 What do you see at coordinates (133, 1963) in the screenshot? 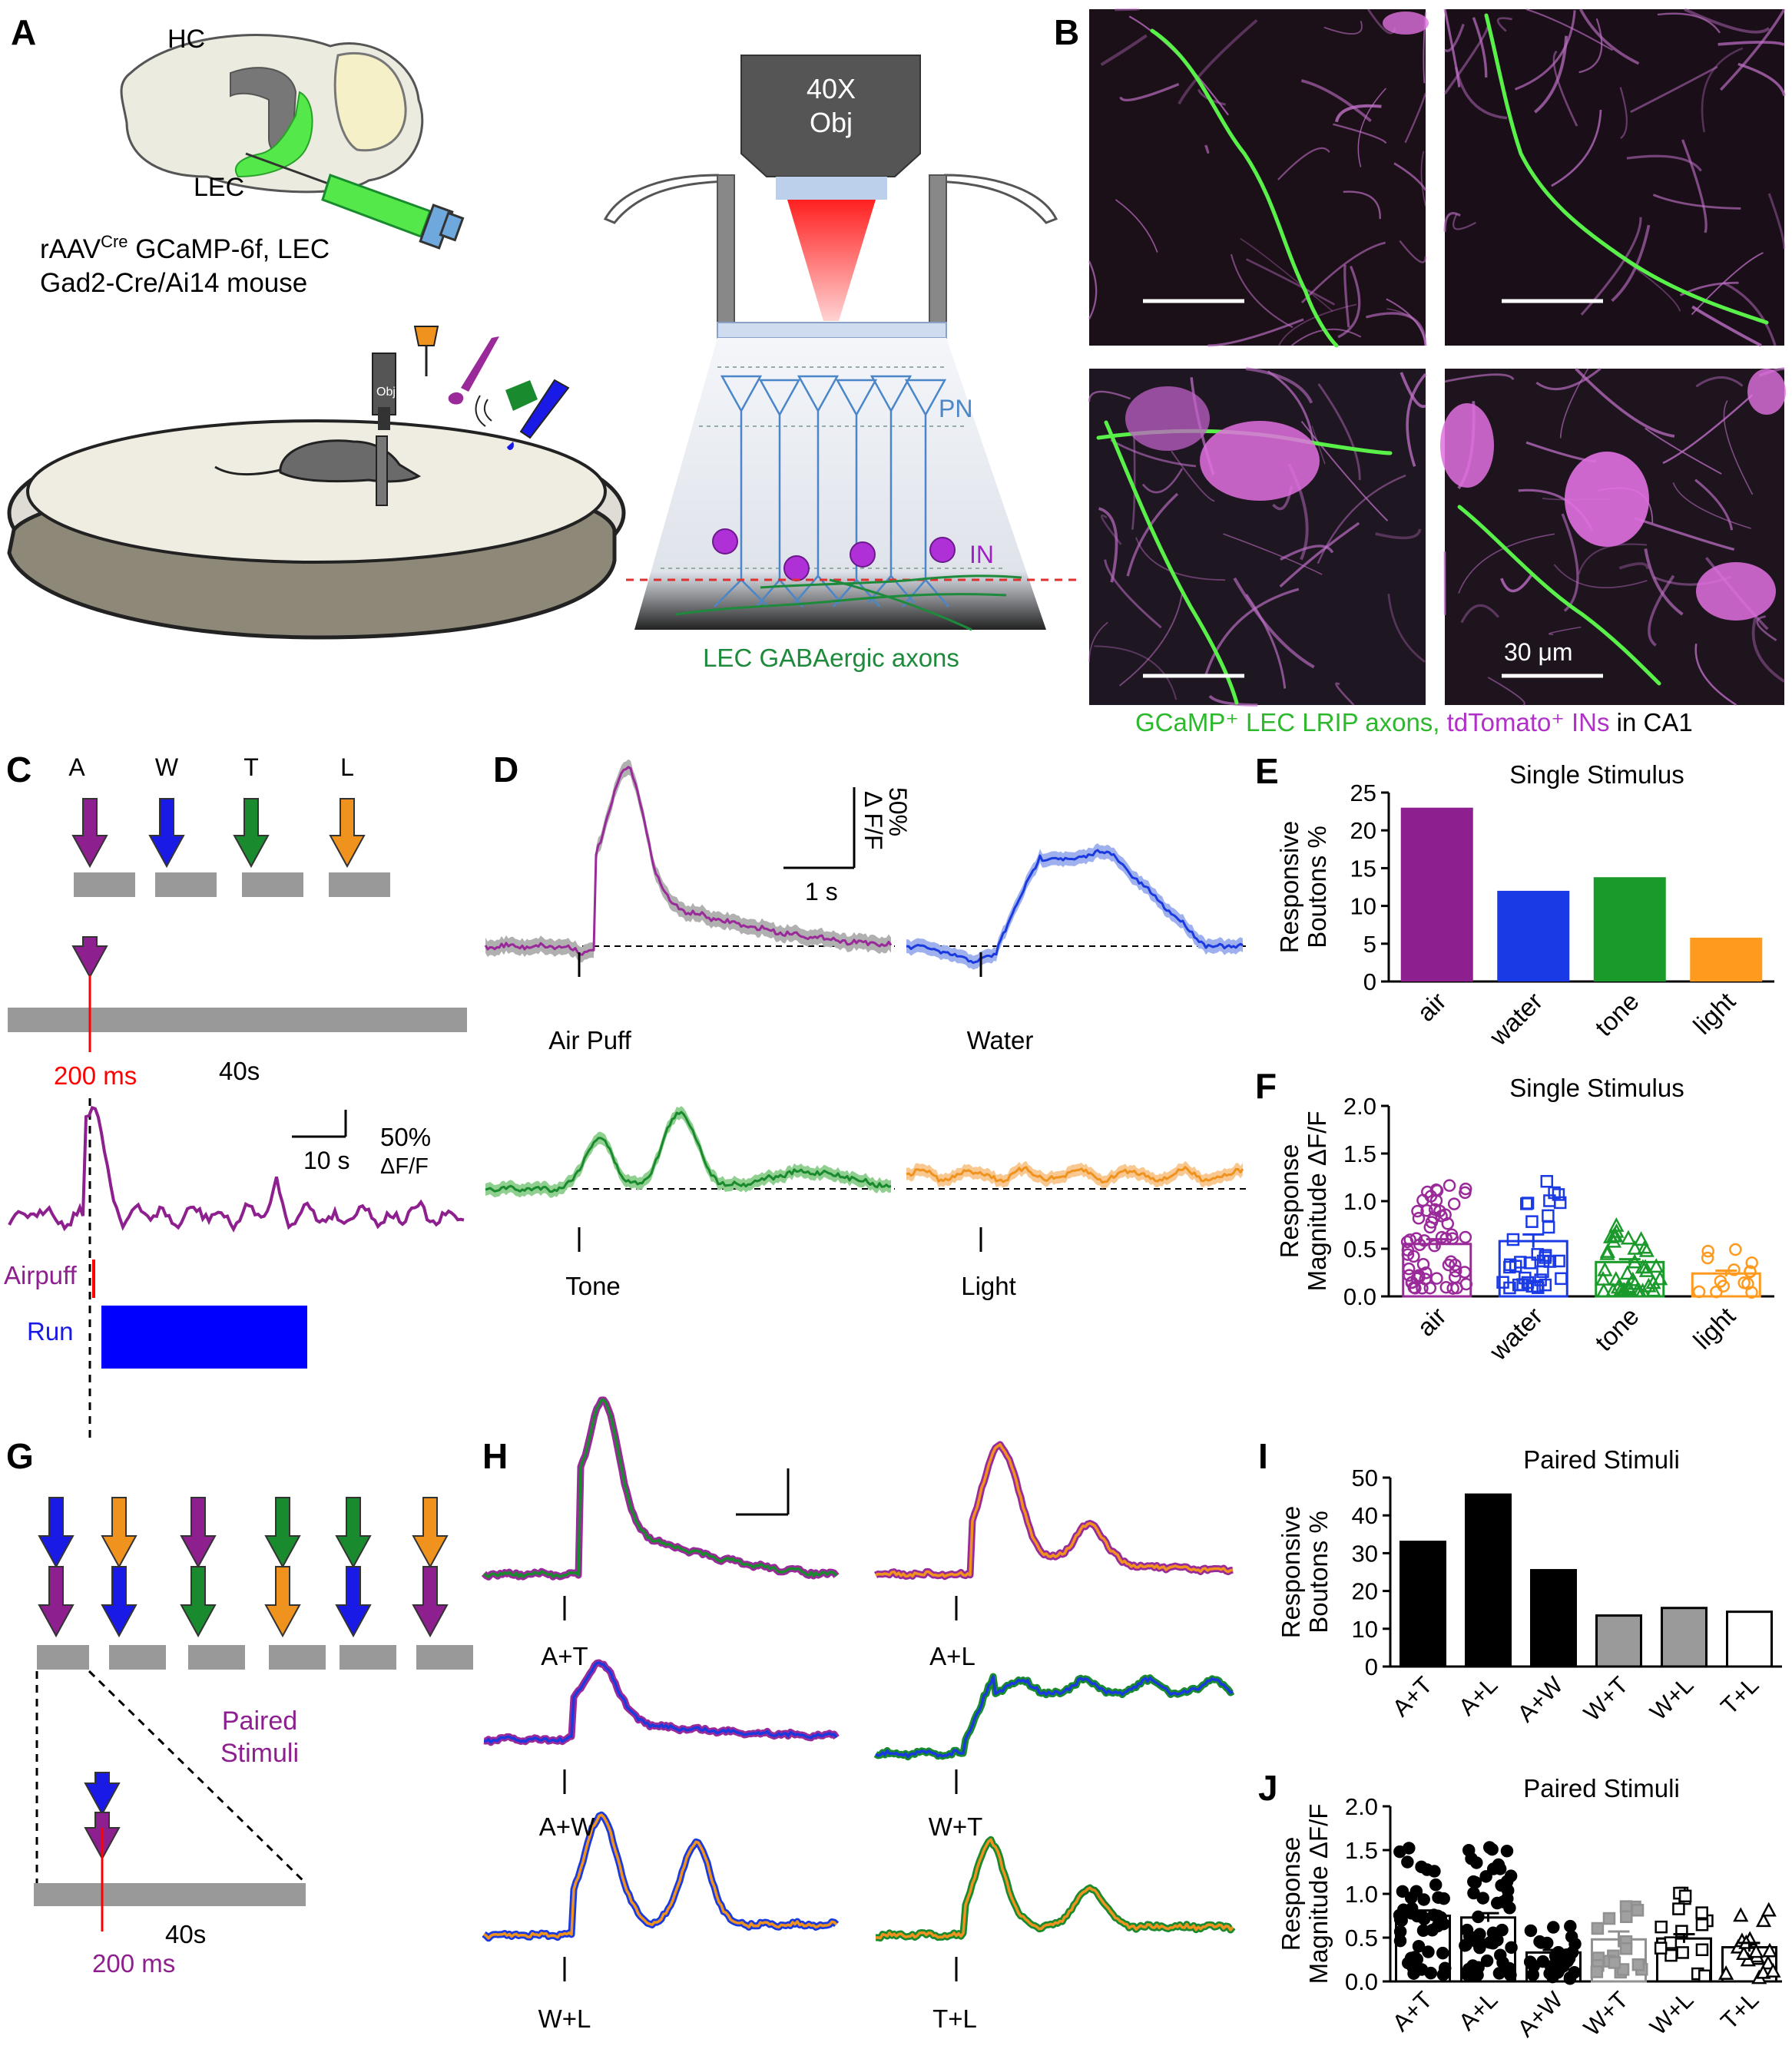
I see `g-pulse-label: 200 ms` at bounding box center [133, 1963].